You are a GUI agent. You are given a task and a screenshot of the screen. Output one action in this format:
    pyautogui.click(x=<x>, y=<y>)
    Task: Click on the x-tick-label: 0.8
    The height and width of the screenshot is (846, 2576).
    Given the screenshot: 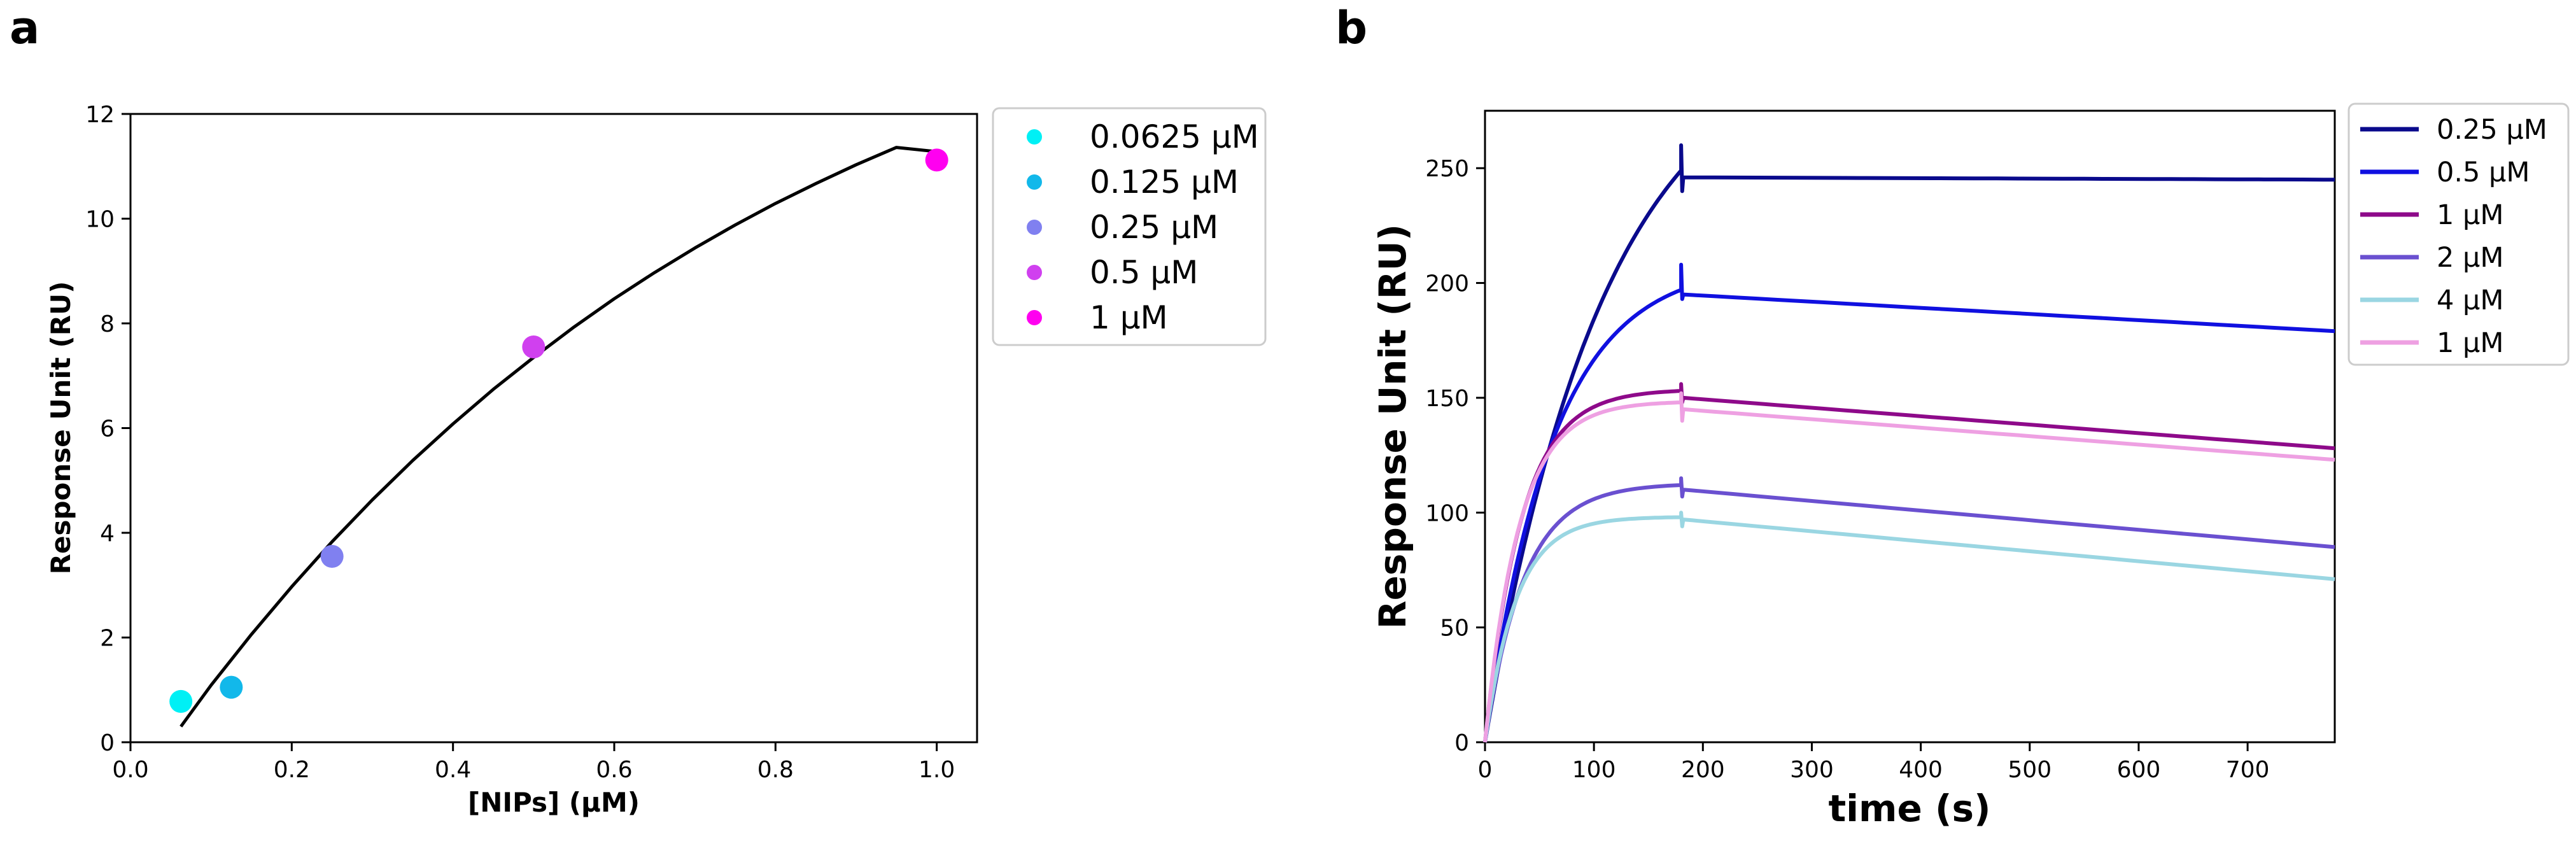 What is the action you would take?
    pyautogui.click(x=776, y=770)
    